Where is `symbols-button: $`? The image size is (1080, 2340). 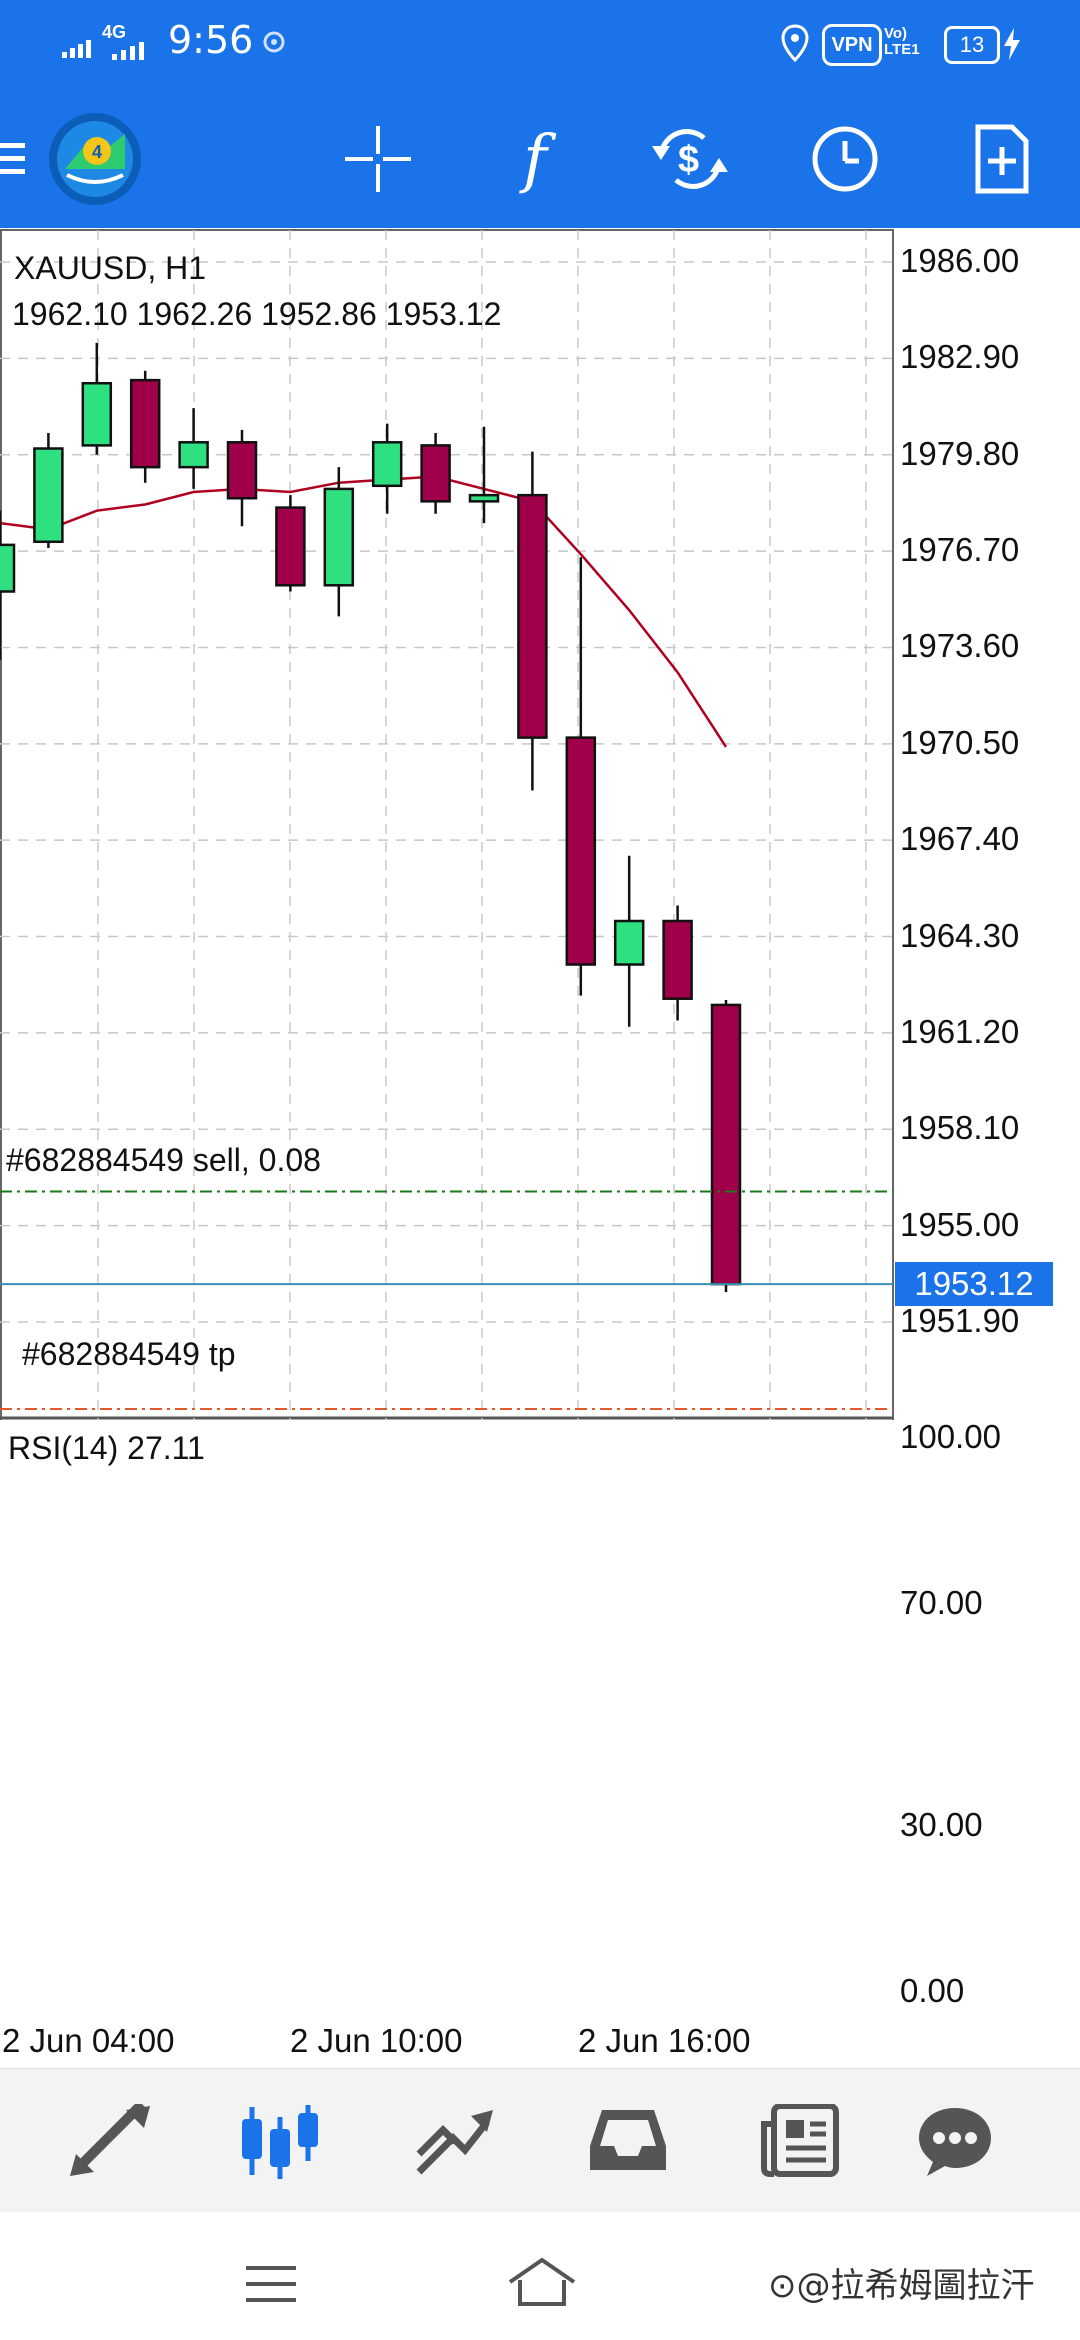
symbols-button: $ is located at coordinates (690, 159).